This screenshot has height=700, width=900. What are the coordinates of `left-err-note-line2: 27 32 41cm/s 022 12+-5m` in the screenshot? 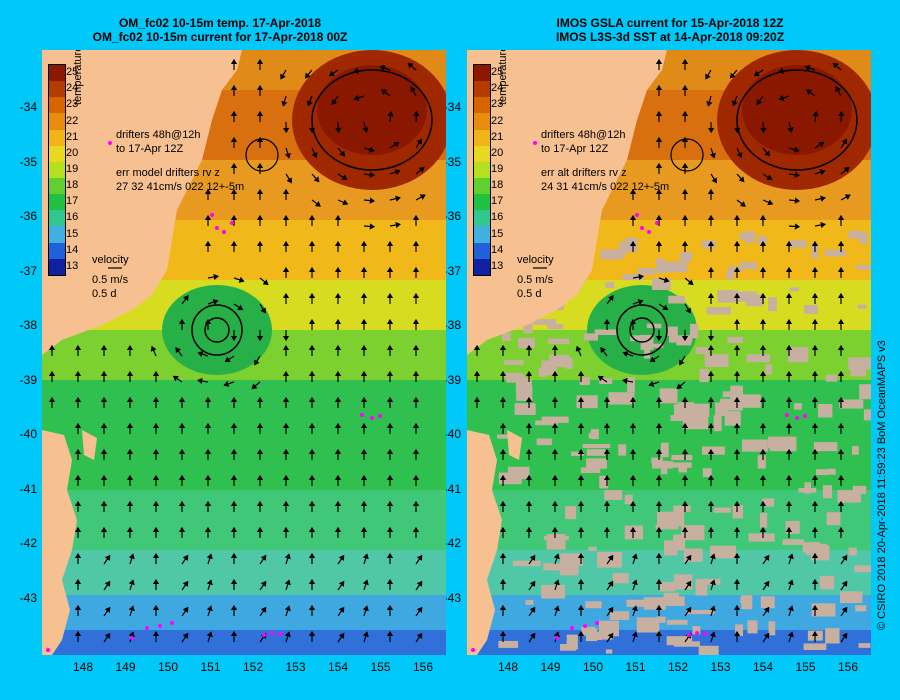 It's located at (180, 187).